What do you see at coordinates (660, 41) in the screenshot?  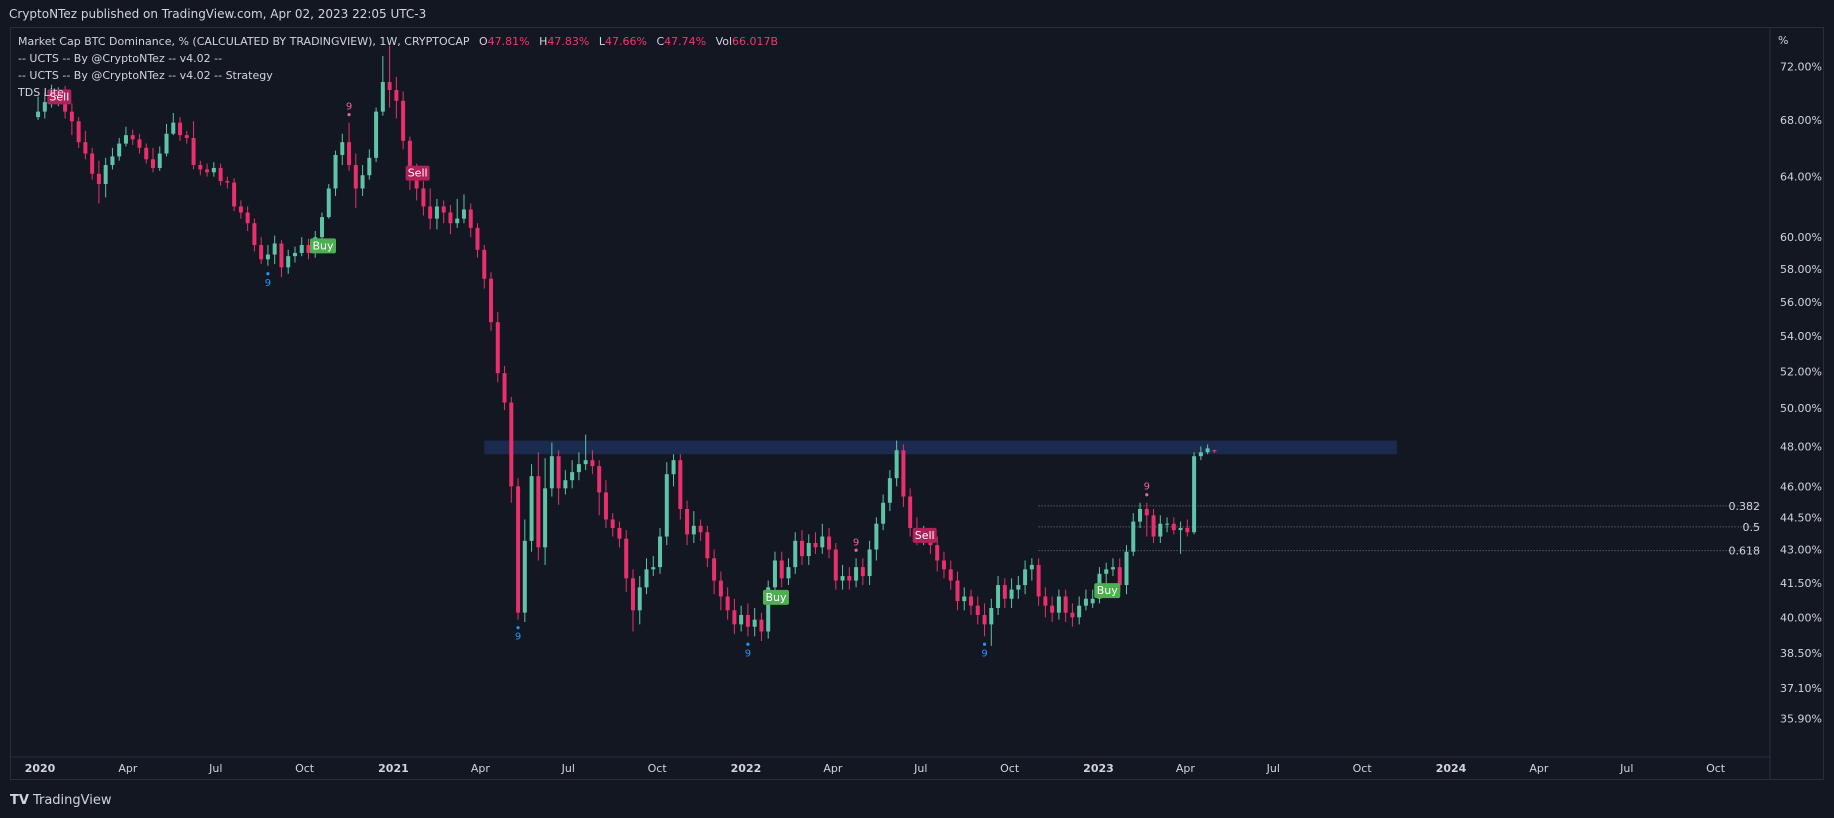 I see `close-label: C` at bounding box center [660, 41].